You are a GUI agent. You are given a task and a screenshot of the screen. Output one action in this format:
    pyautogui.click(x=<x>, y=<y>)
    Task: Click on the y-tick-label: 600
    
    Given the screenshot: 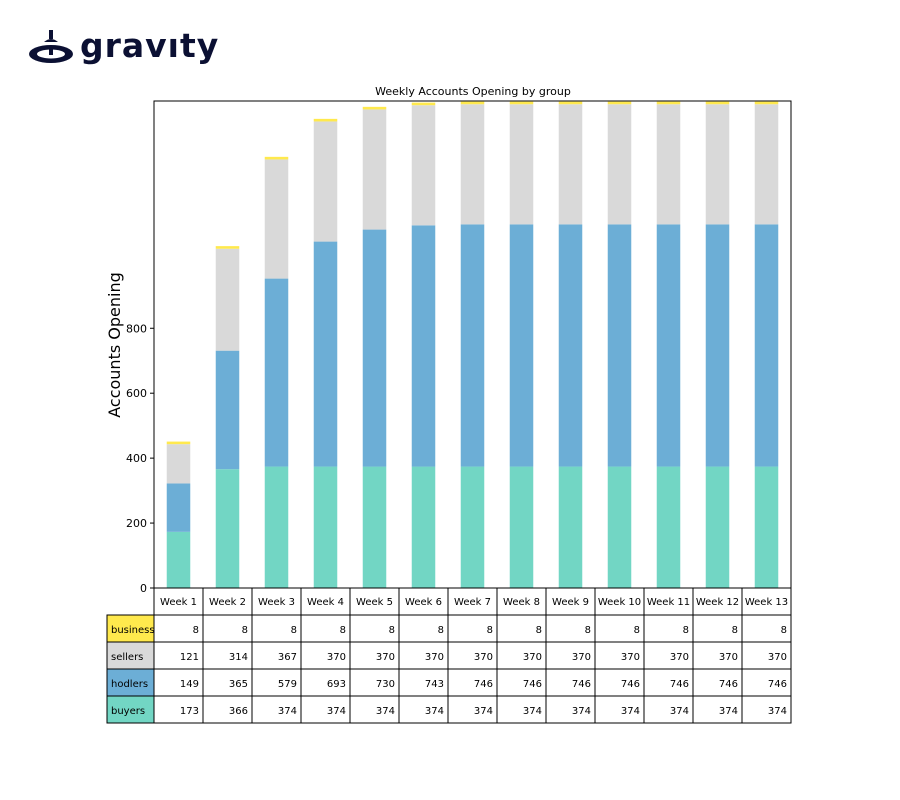 What is the action you would take?
    pyautogui.click(x=136, y=393)
    